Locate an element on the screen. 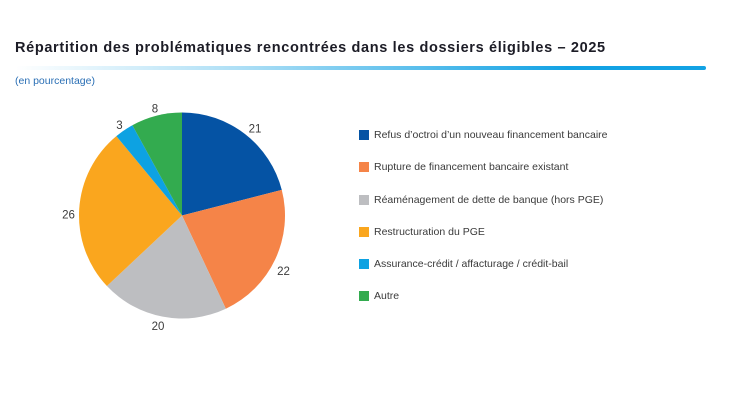 Image resolution: width=730 pixels, height=410 pixels. svg-text: 3 is located at coordinates (119, 126).